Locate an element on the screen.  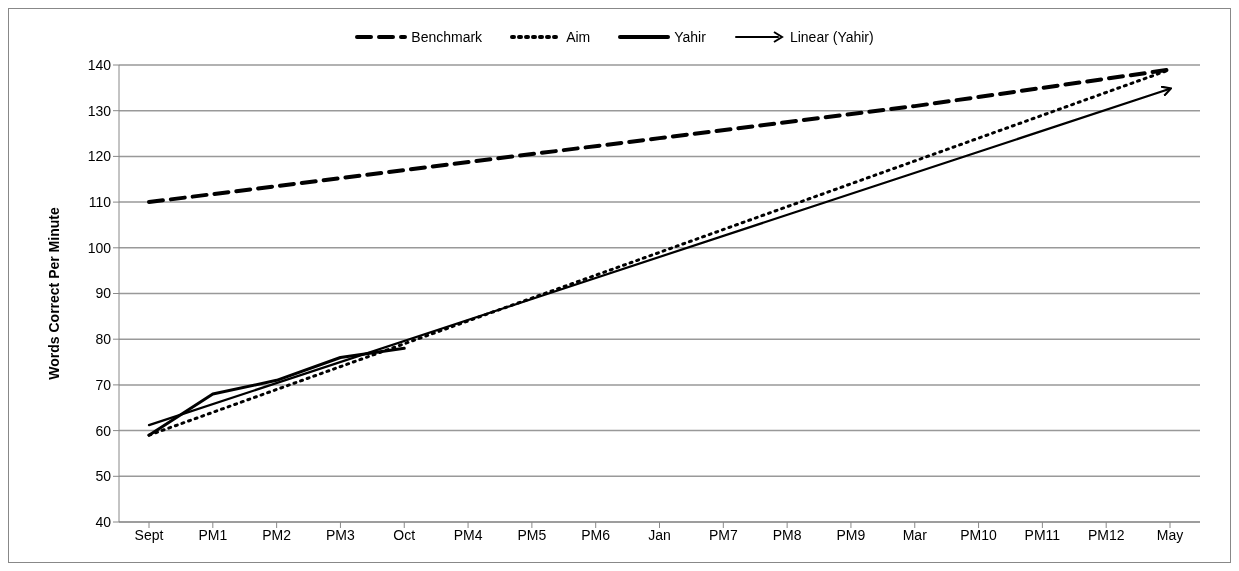
x-tick-label: PM12 is located at coordinates (1106, 534).